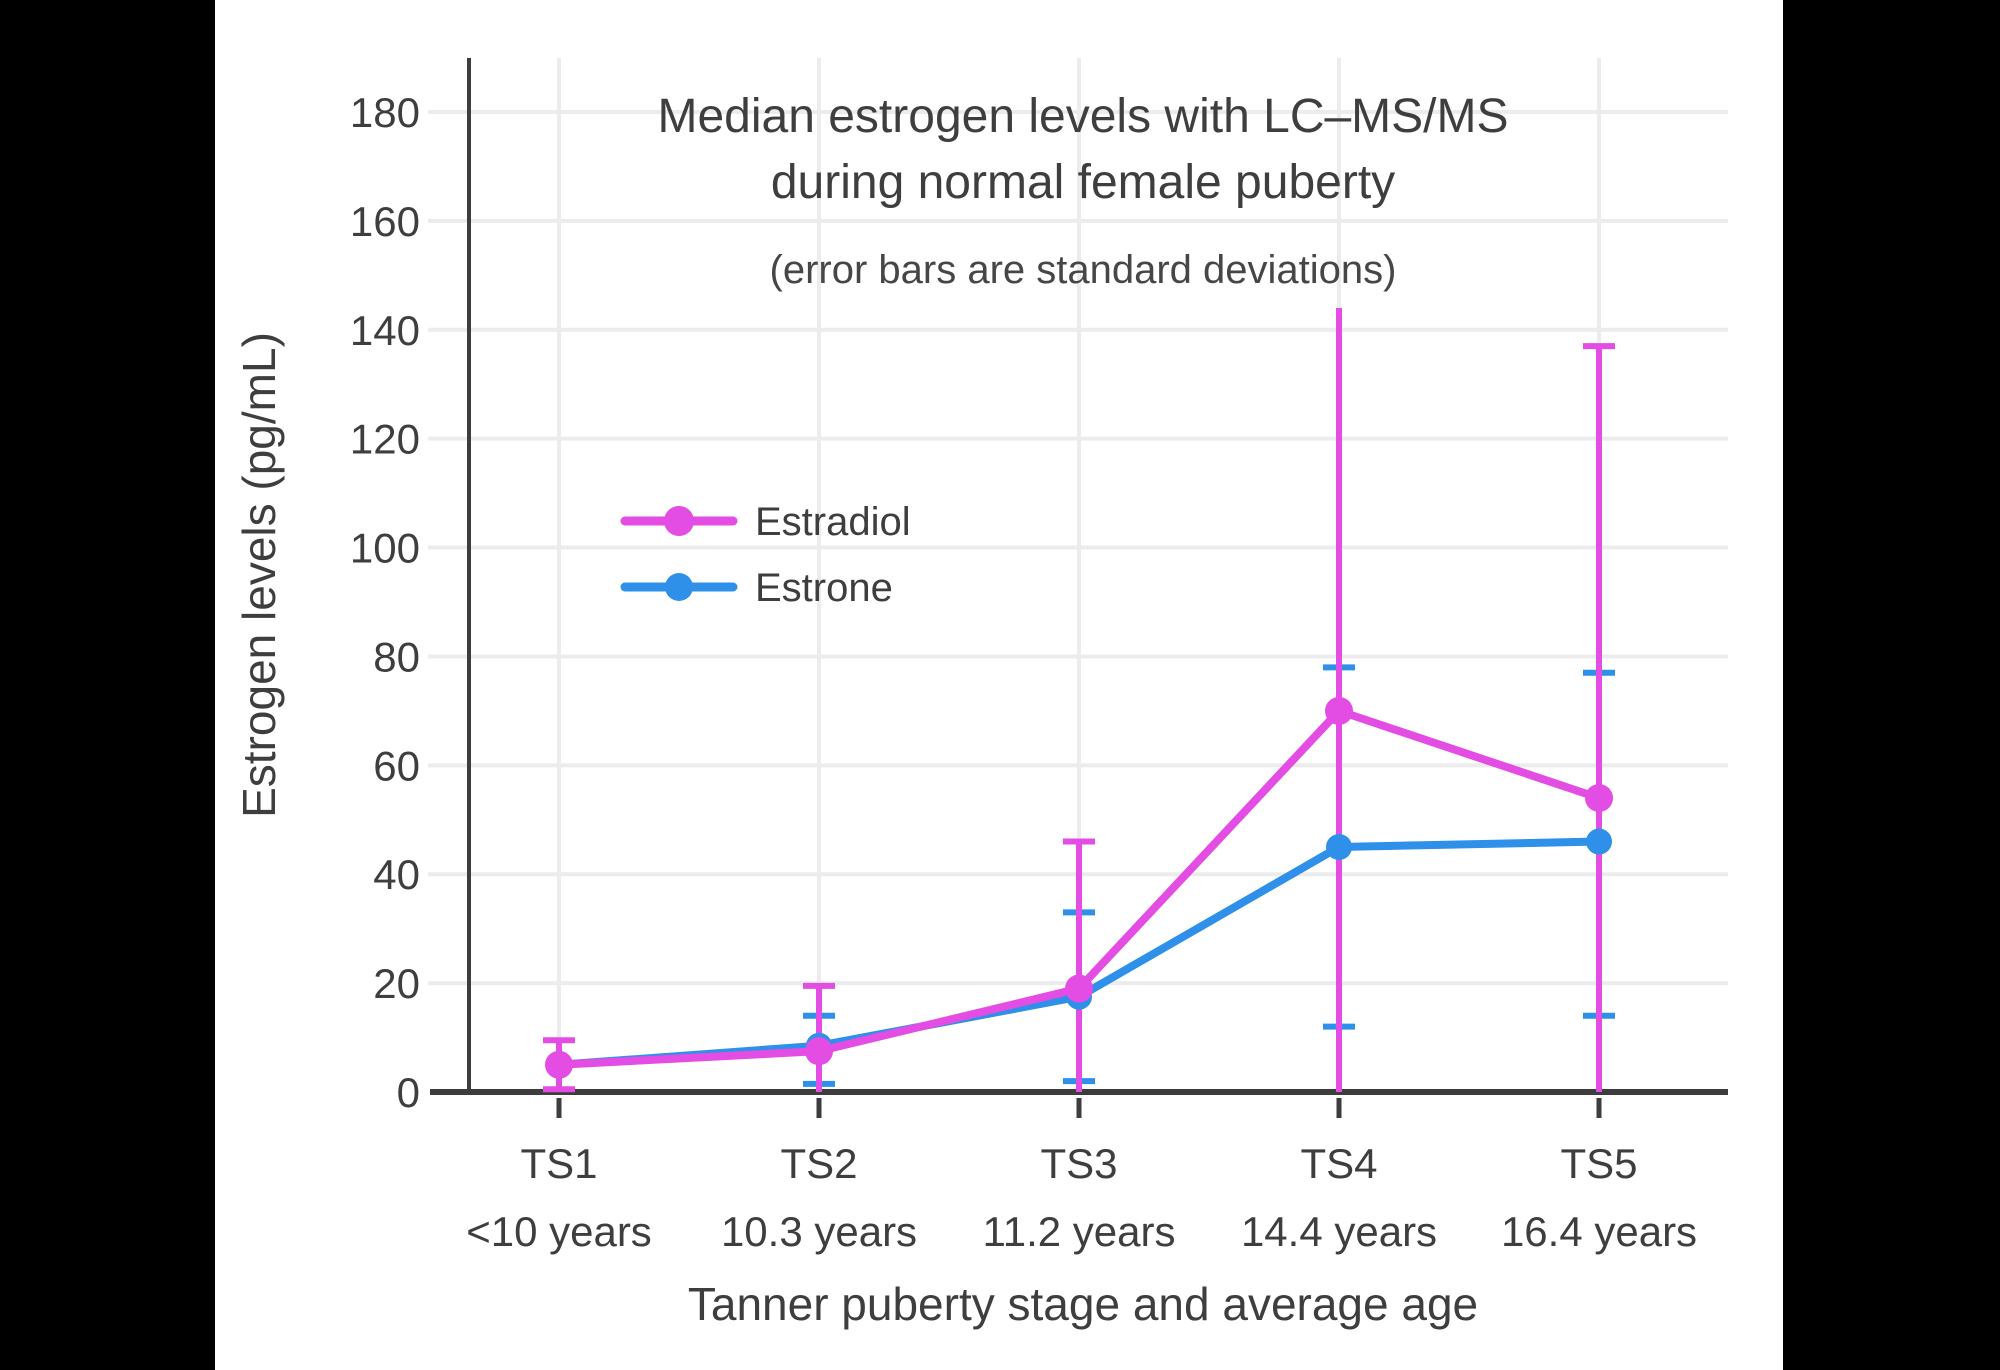 The image size is (2000, 1370). Describe the element at coordinates (1078, 1163) in the screenshot. I see `x-category-label: TS3` at that location.